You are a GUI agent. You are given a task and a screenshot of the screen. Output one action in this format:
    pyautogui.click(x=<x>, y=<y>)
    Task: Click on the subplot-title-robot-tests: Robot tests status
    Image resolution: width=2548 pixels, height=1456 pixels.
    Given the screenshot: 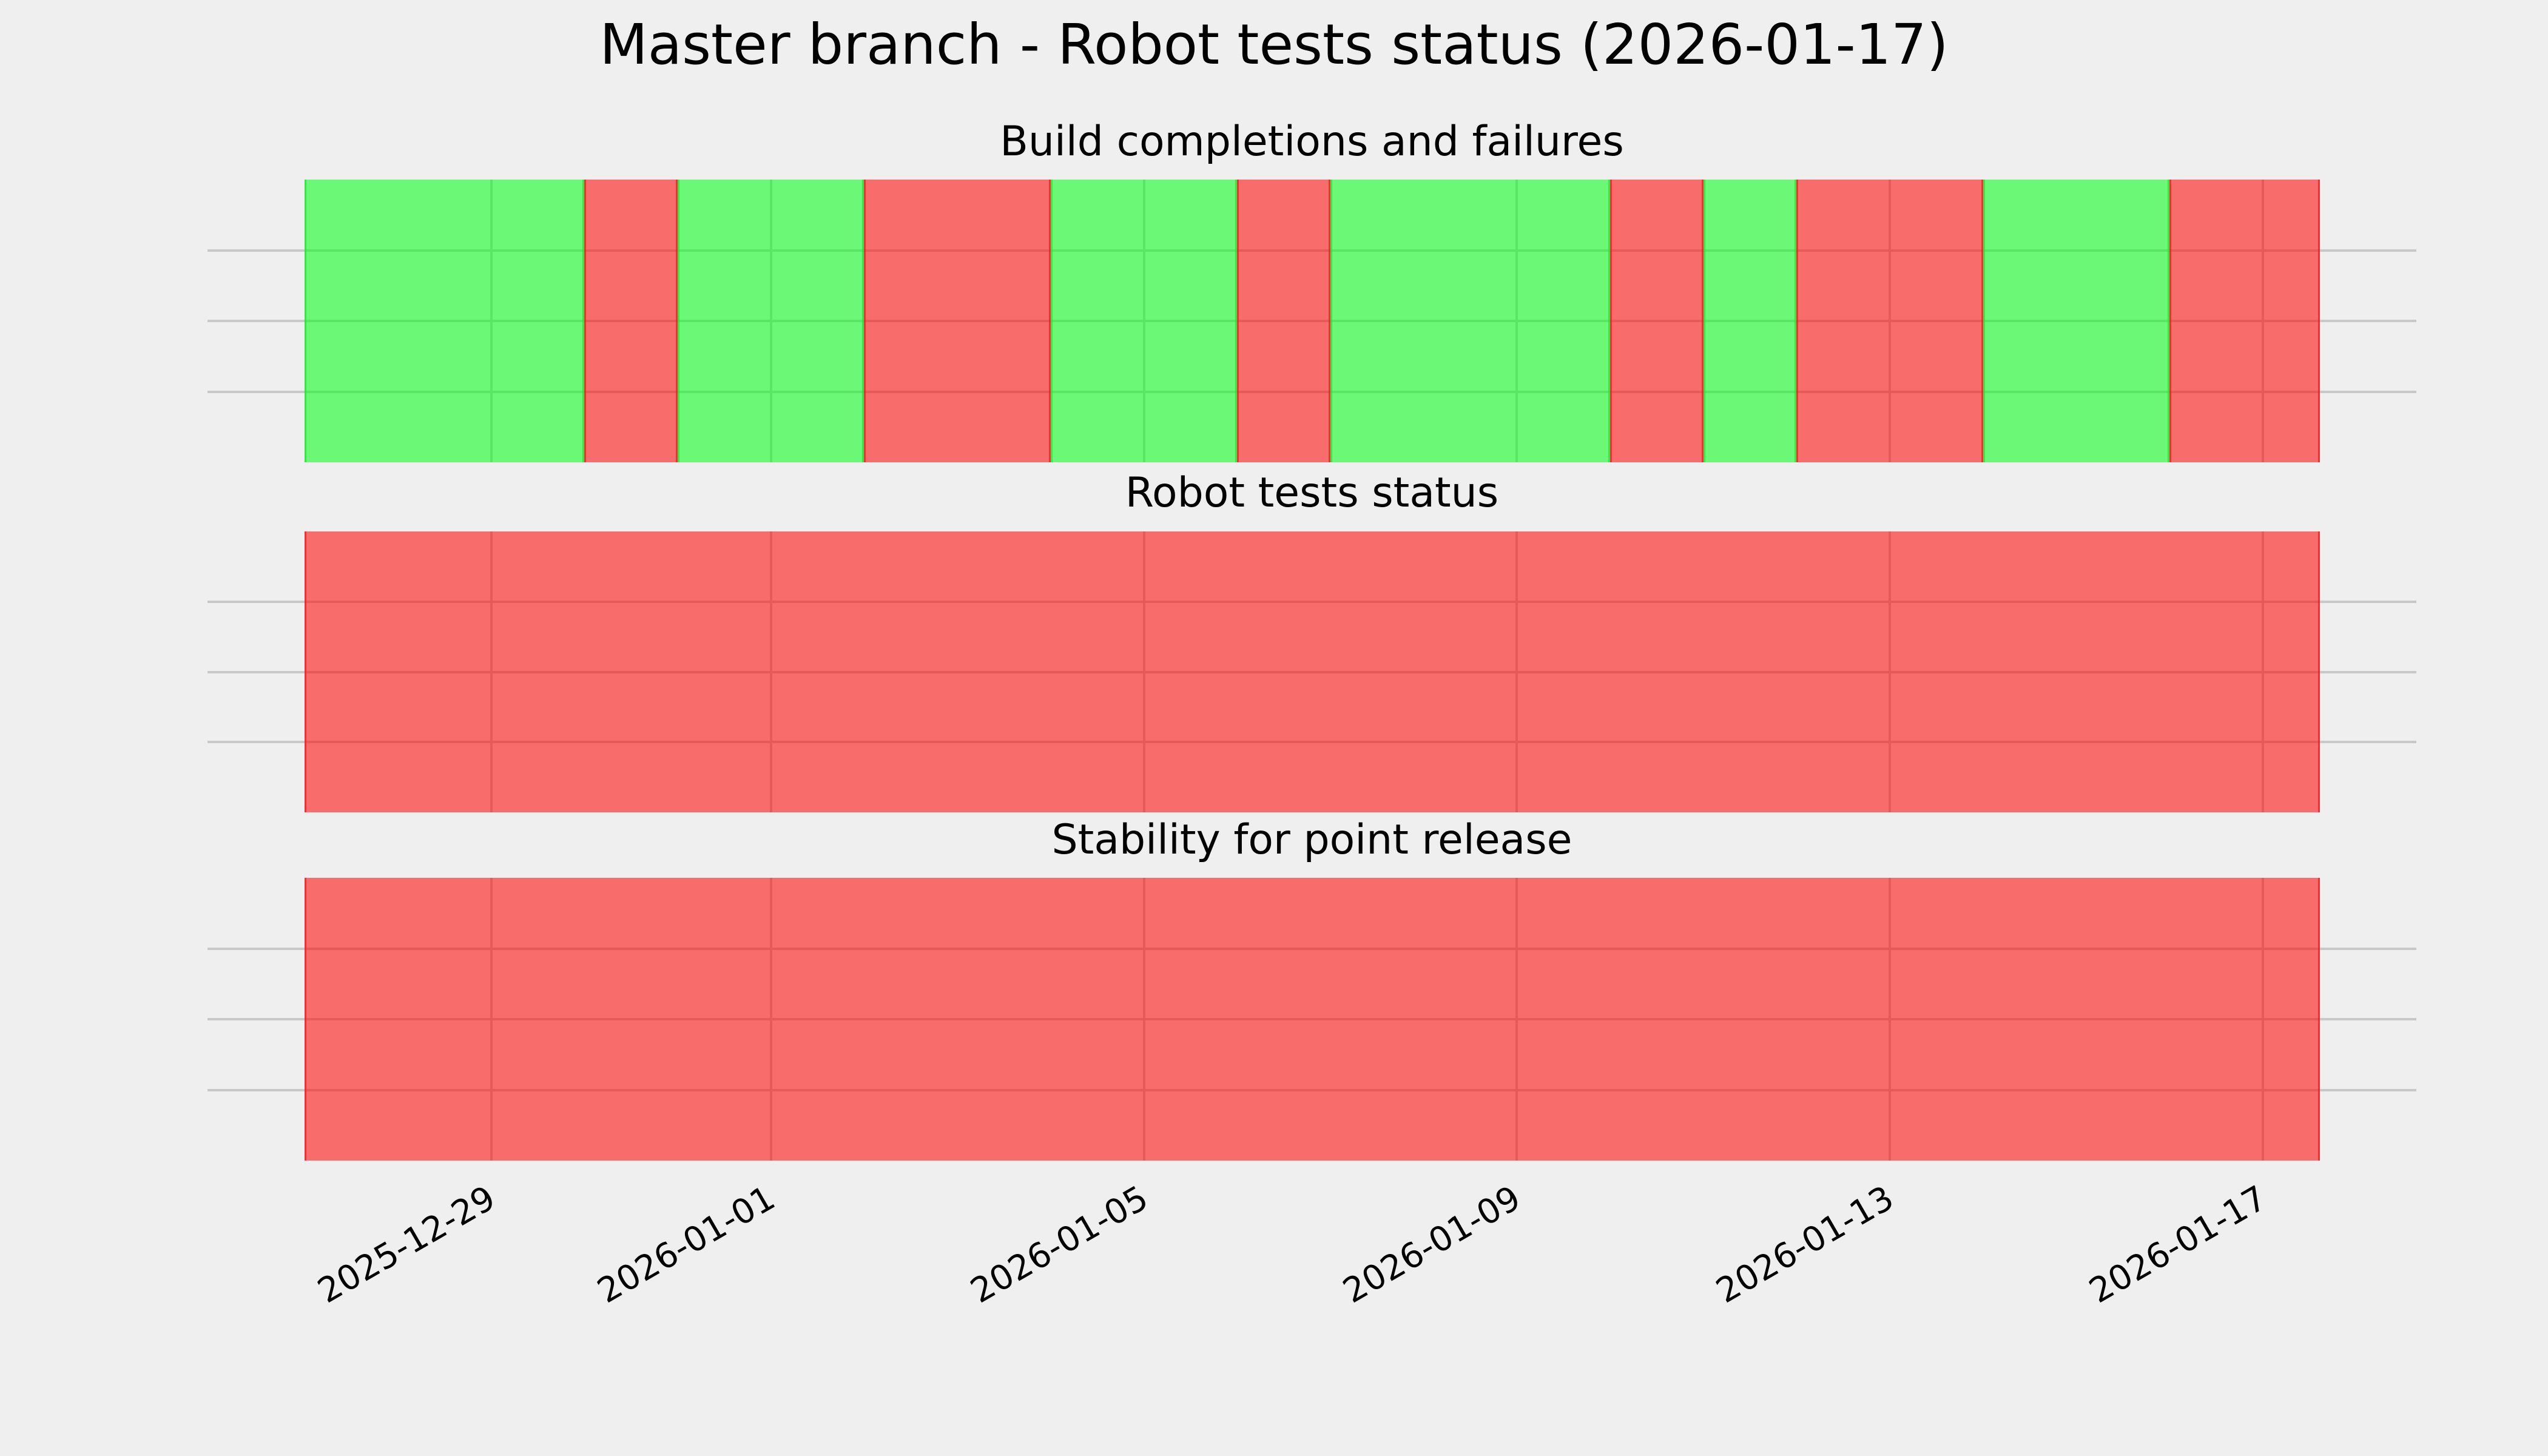 What is the action you would take?
    pyautogui.click(x=1312, y=493)
    